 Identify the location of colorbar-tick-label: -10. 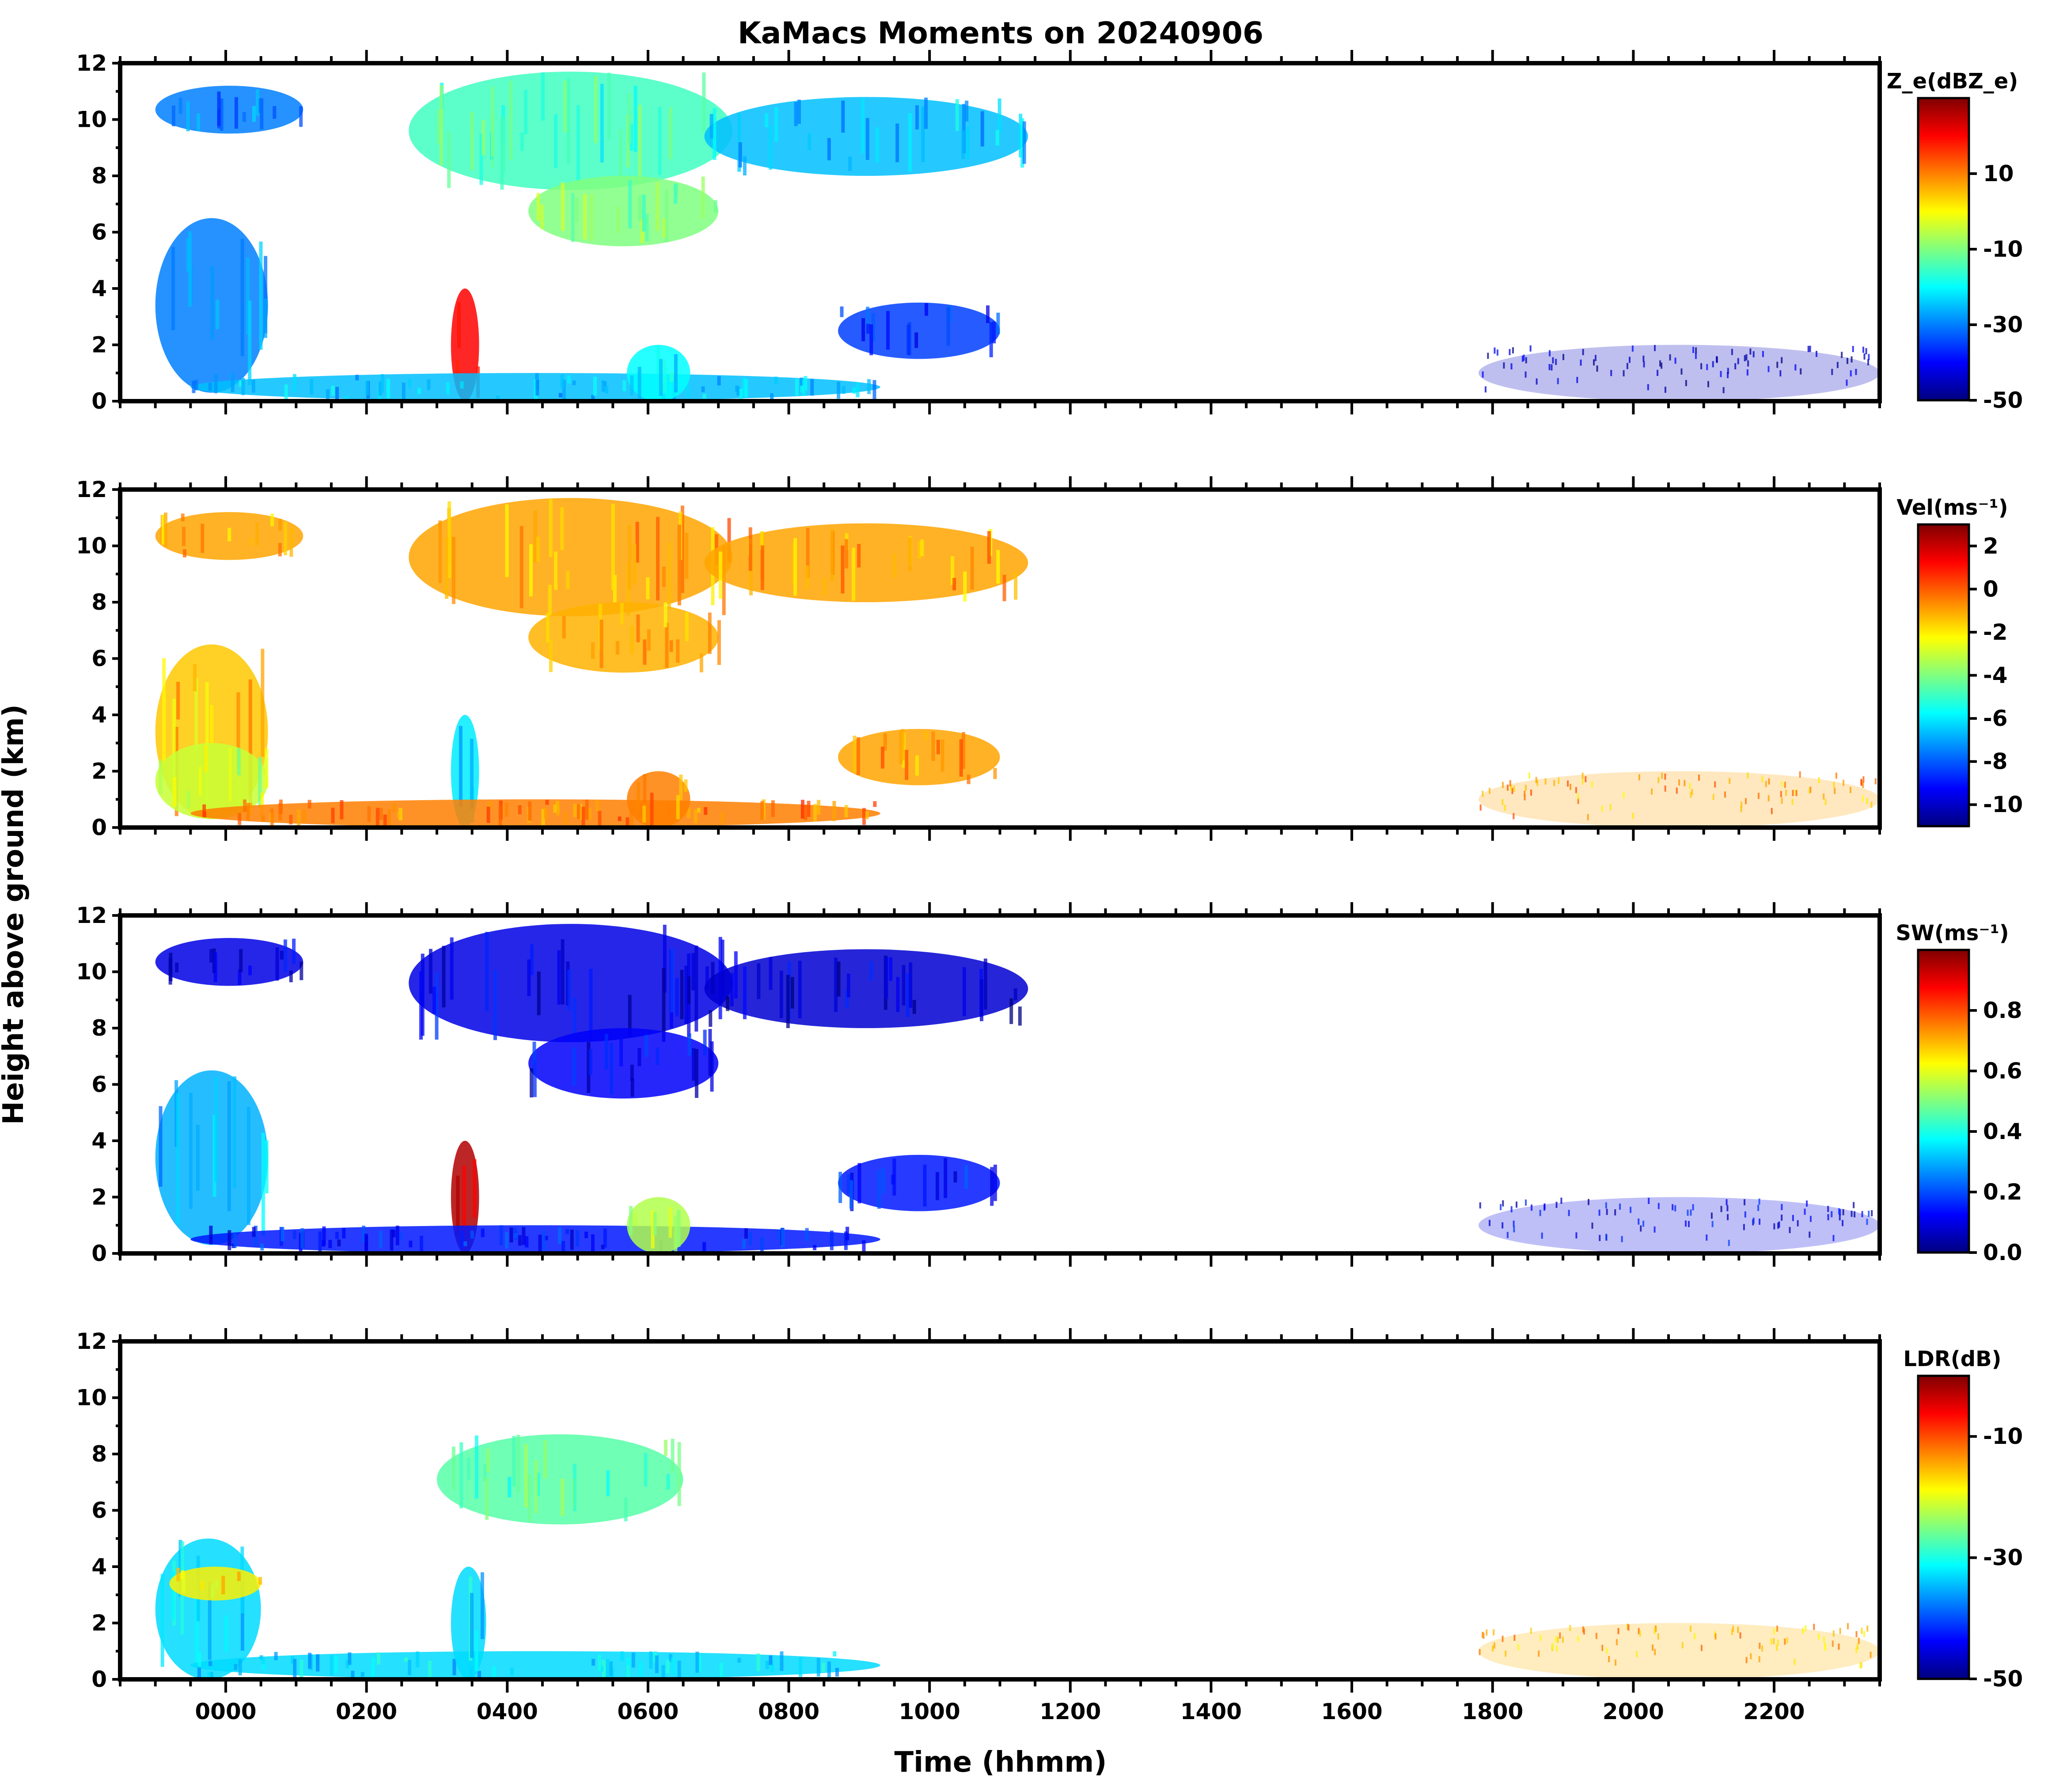
(2003, 1436).